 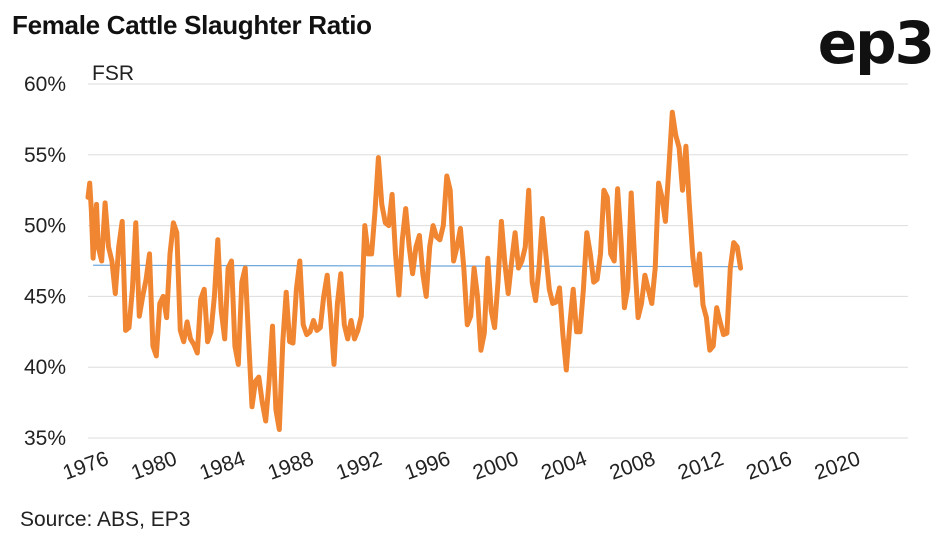 I want to click on y-tick-label: 60%, so click(x=45, y=84).